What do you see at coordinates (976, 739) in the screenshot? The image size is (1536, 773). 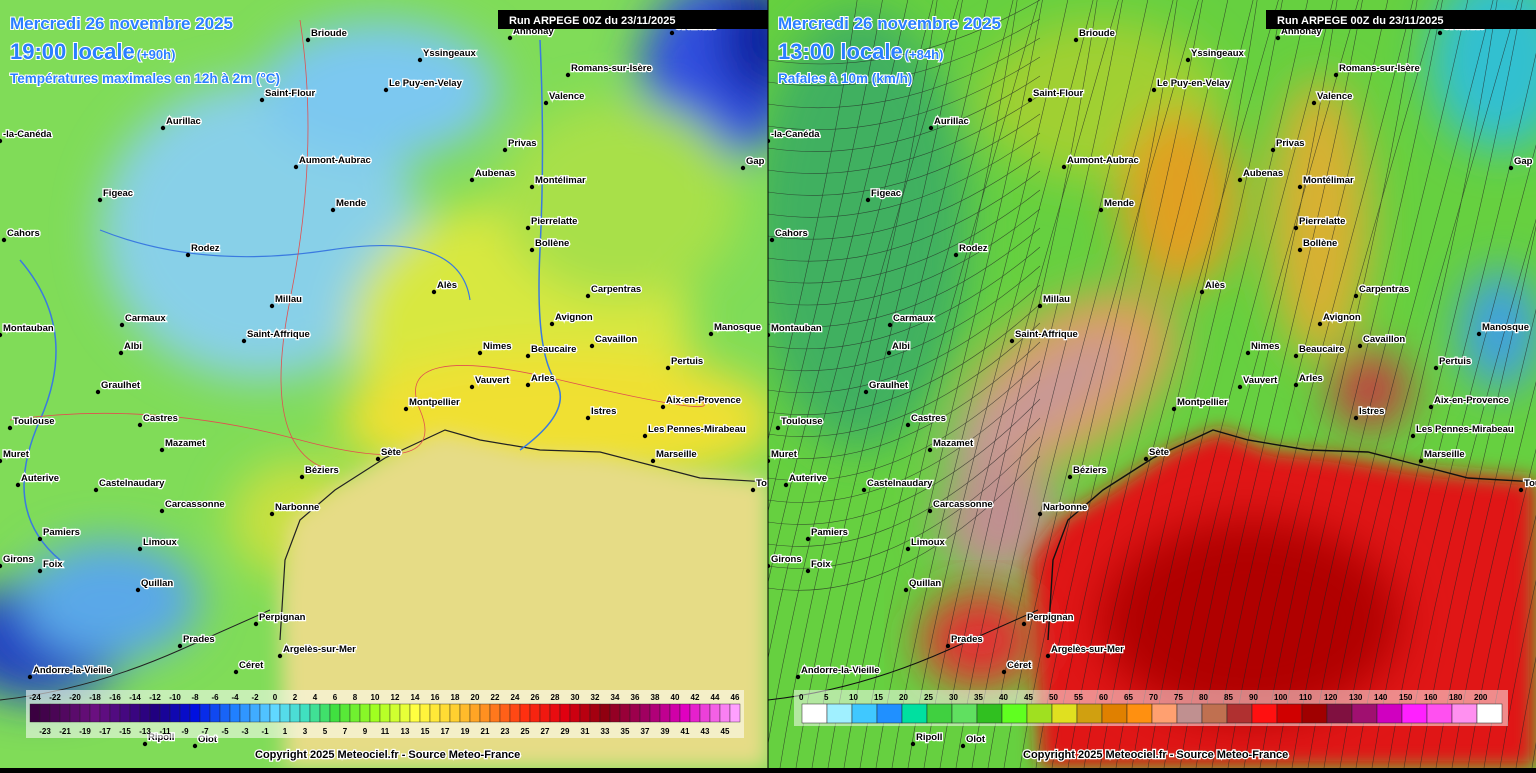 I see `city-name: Olot` at bounding box center [976, 739].